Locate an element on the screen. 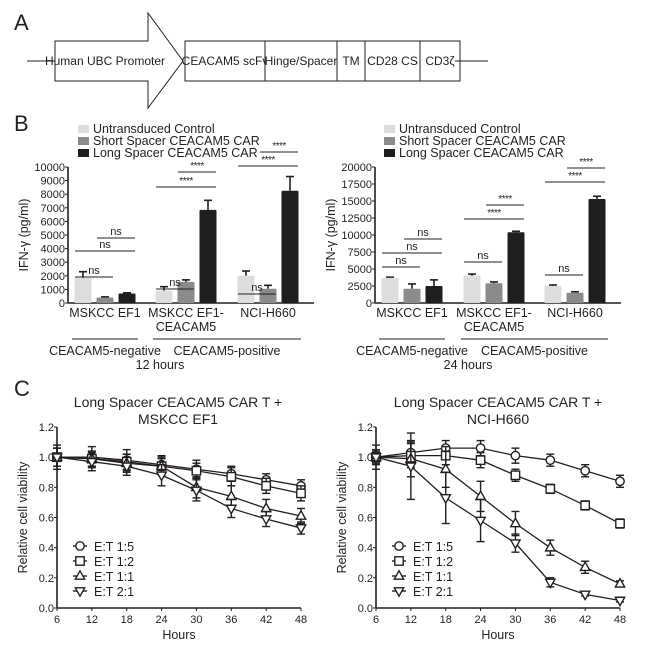 Image resolution: width=654 pixels, height=651 pixels. legend-label: Short Spacer CEACAM5 CAR is located at coordinates (176, 141).